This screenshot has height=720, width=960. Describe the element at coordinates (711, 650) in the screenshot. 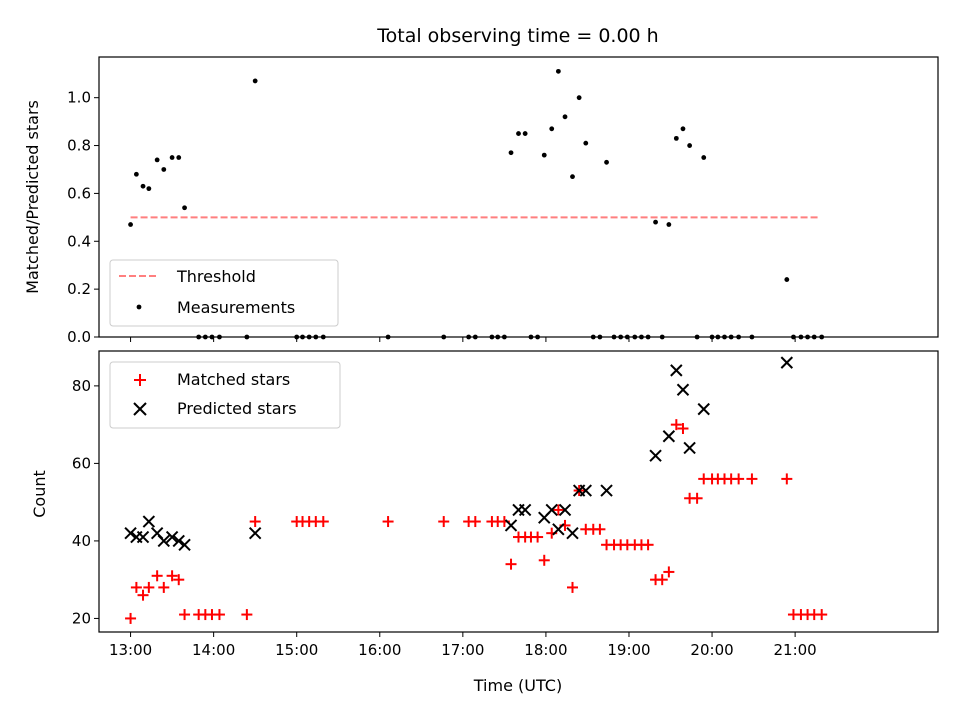

I see `x-tick-label: 20:00` at that location.